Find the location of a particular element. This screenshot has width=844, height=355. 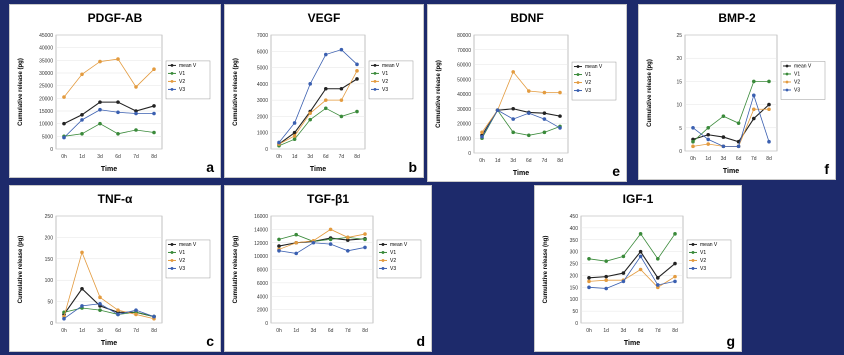

y-tick-label: 5000 is located at coordinates (262, 69).